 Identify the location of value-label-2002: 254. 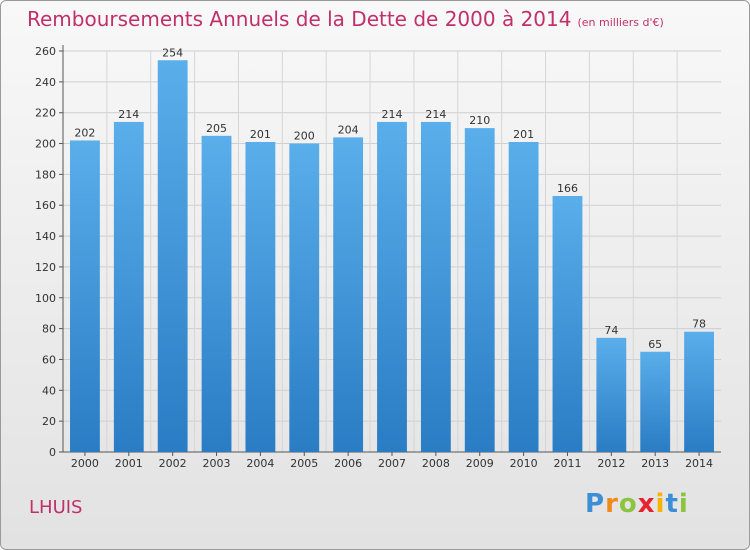
(172, 52).